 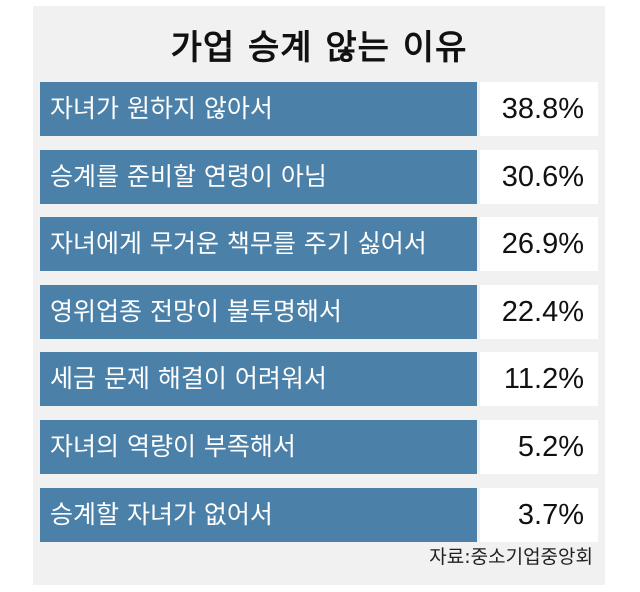 What do you see at coordinates (258, 311) in the screenshot?
I see `reason-label: 영위업종 전망이 불투명해서` at bounding box center [258, 311].